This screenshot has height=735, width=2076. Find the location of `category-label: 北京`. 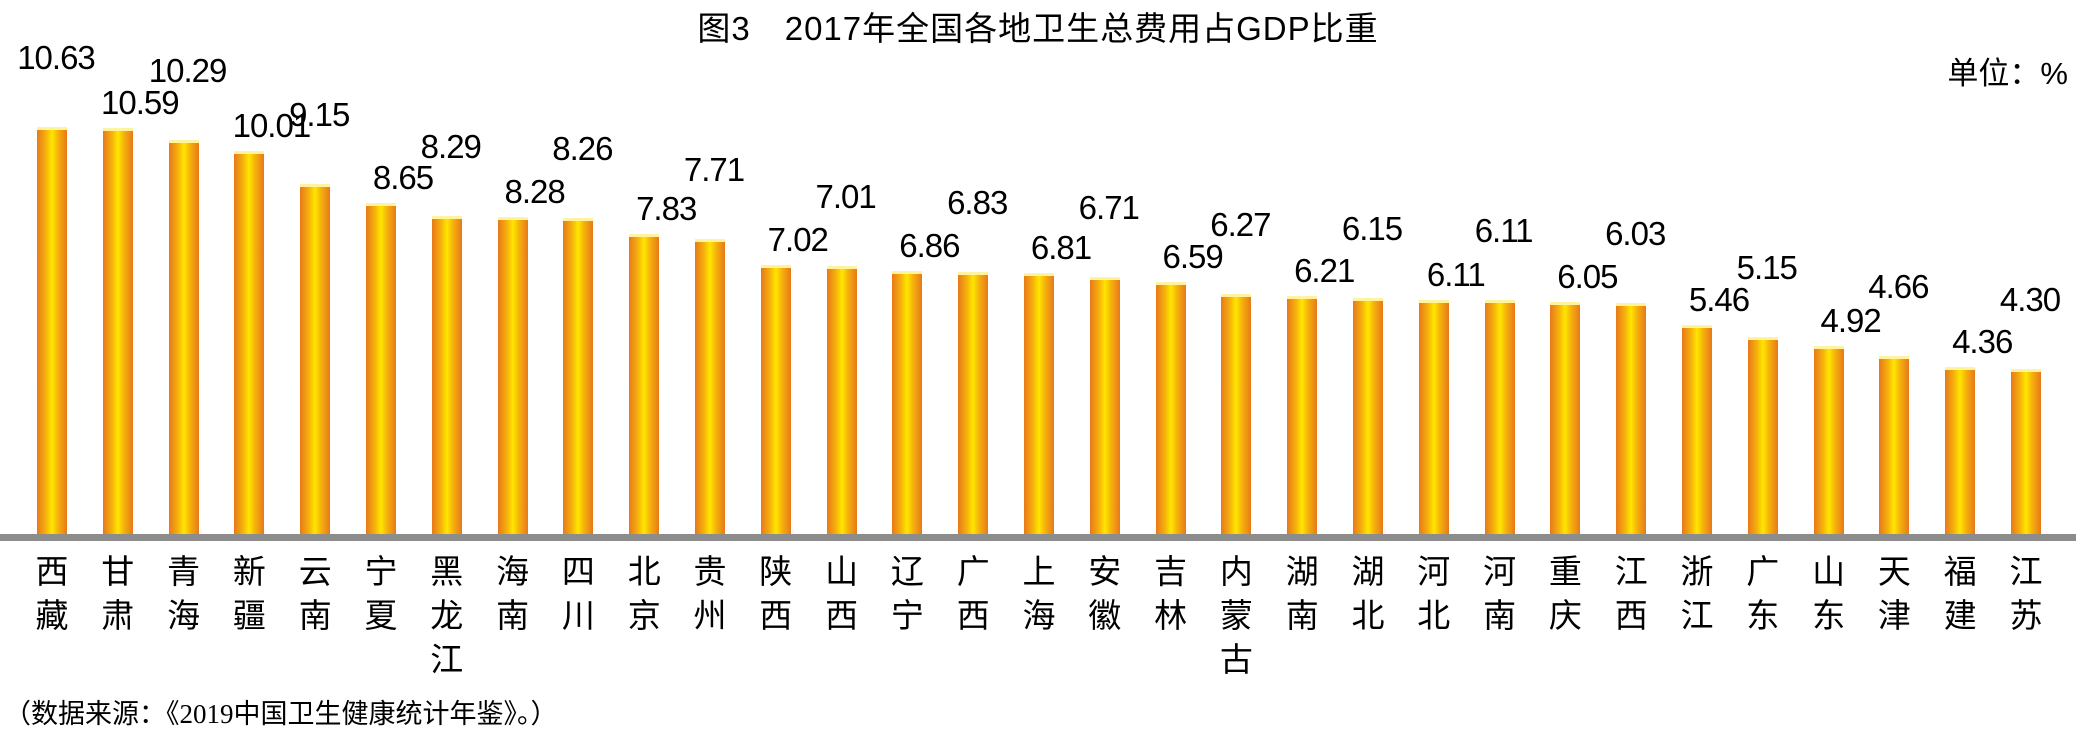

category-label: 北京 is located at coordinates (644, 593).